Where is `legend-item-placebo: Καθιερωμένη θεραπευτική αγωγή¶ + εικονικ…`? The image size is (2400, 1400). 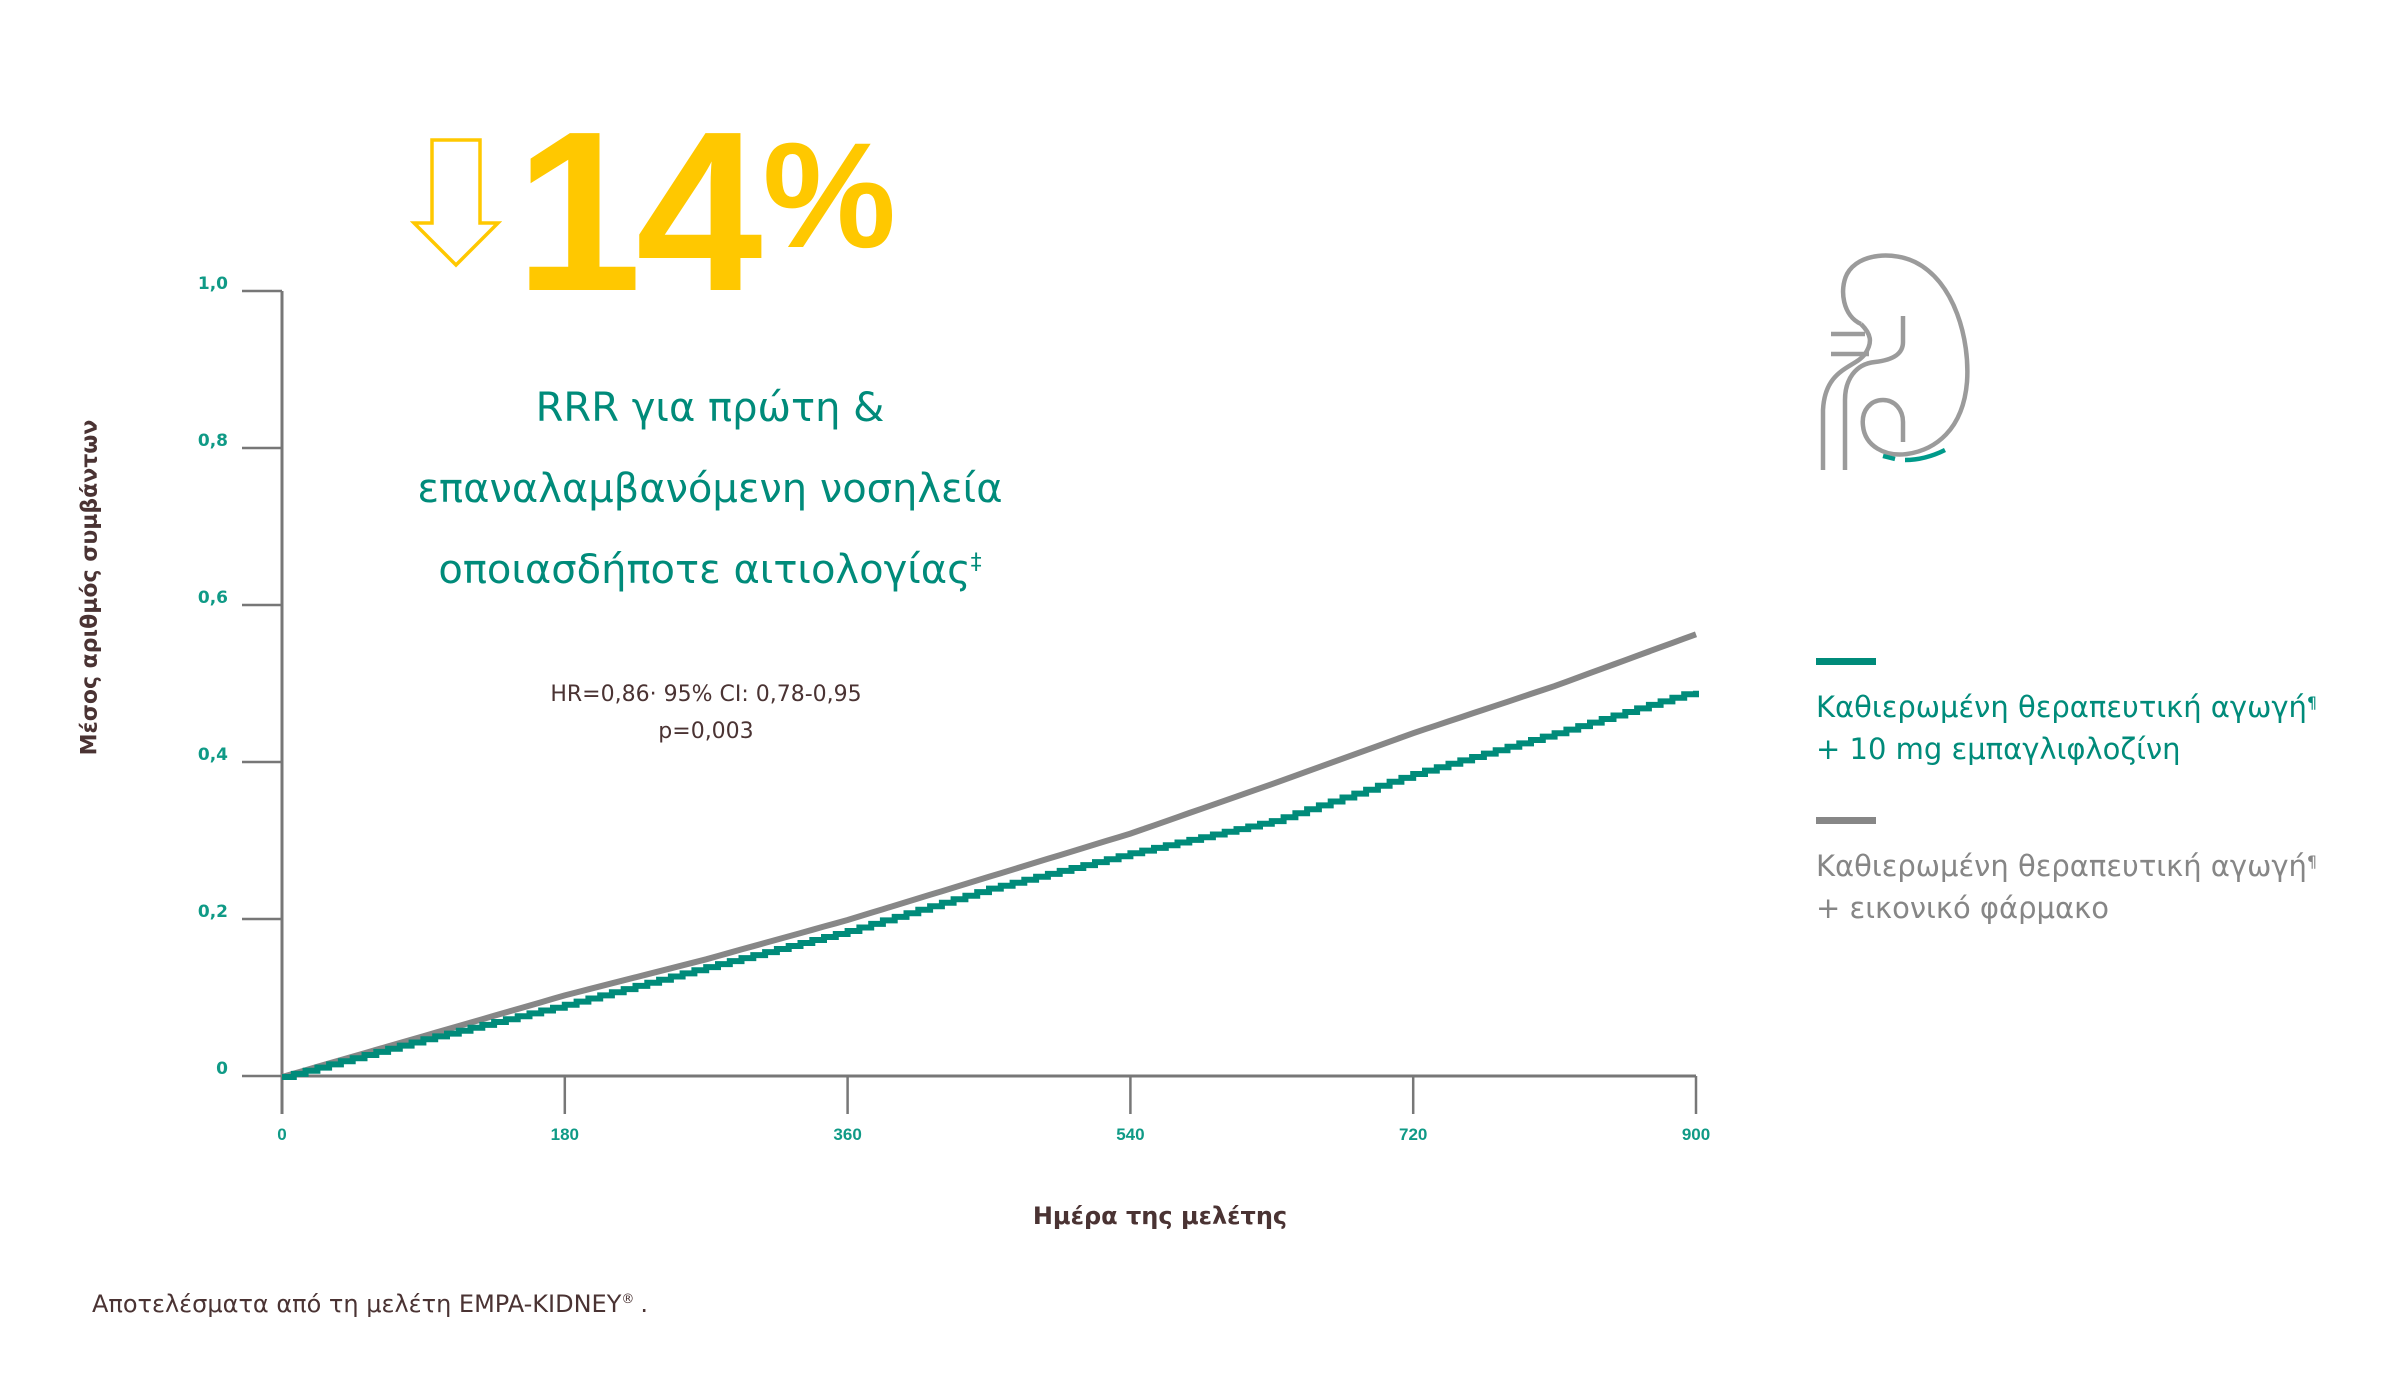
legend-item-placebo: Καθιερωμένη θεραπευτική αγωγή¶ + εικονικ… is located at coordinates (2066, 873).